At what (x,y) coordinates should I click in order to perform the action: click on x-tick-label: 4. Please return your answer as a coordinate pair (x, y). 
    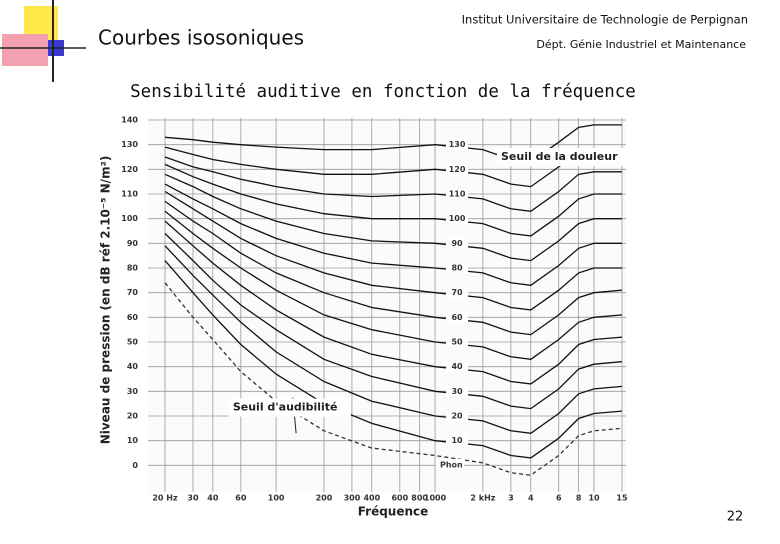
    Looking at the image, I should click on (531, 498).